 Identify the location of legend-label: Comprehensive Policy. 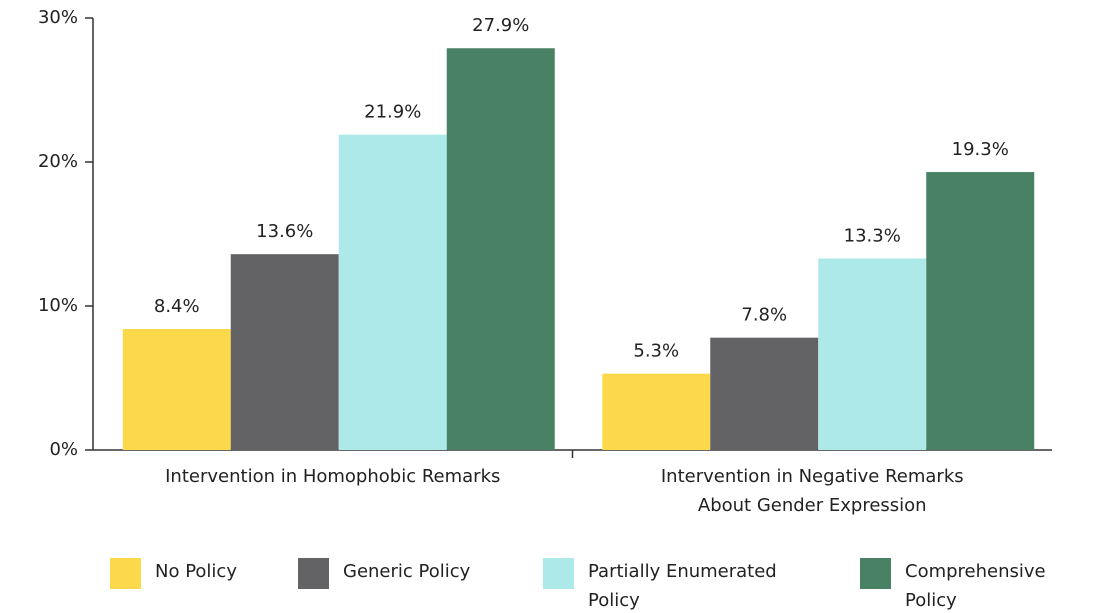
(975, 586).